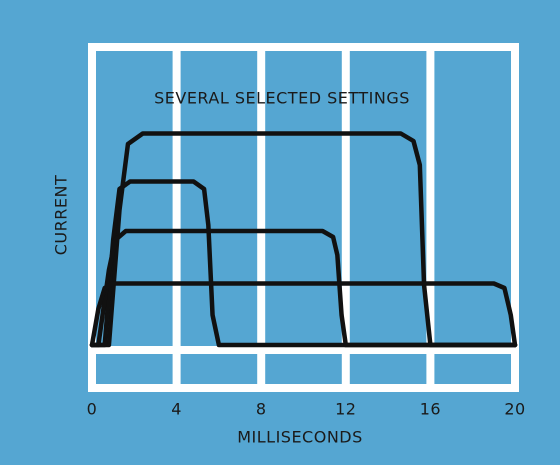 The image size is (560, 465). Describe the element at coordinates (430, 409) in the screenshot. I see `x-tick-label: 16` at that location.